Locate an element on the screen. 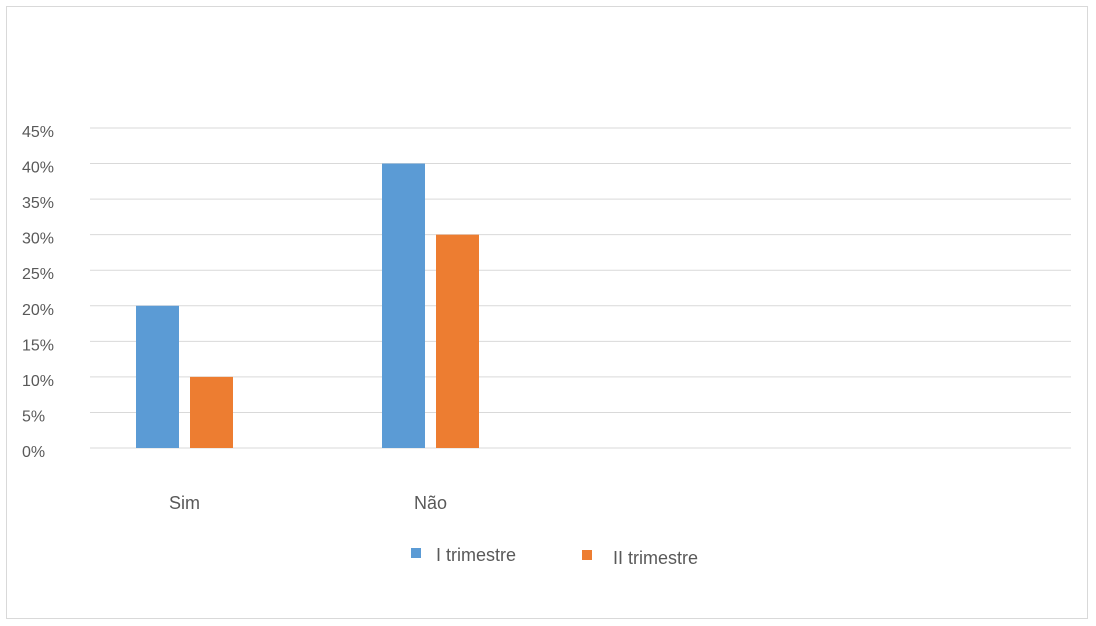 Image resolution: width=1096 pixels, height=626 pixels. y-tick-label: 5% is located at coordinates (33, 416).